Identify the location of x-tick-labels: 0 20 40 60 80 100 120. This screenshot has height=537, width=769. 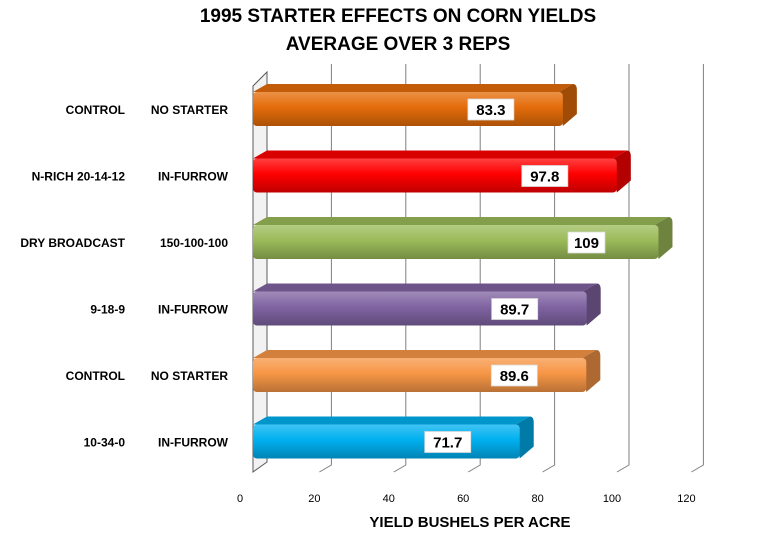
(466, 499).